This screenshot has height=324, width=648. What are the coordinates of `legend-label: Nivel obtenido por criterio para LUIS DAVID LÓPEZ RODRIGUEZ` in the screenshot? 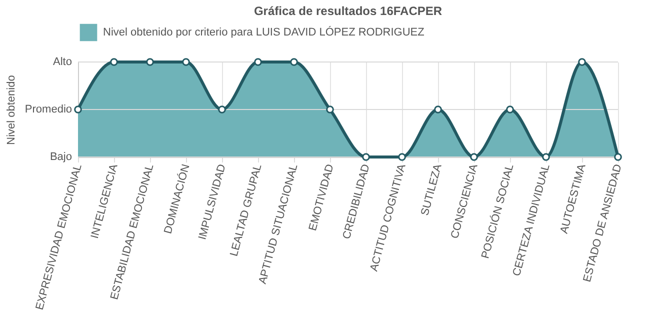 It's located at (264, 32).